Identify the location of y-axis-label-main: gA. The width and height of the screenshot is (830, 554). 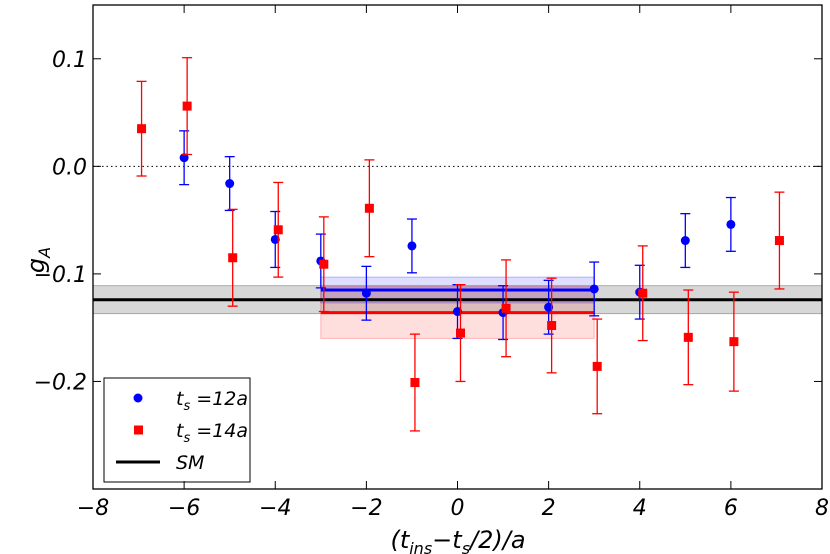
(38, 260).